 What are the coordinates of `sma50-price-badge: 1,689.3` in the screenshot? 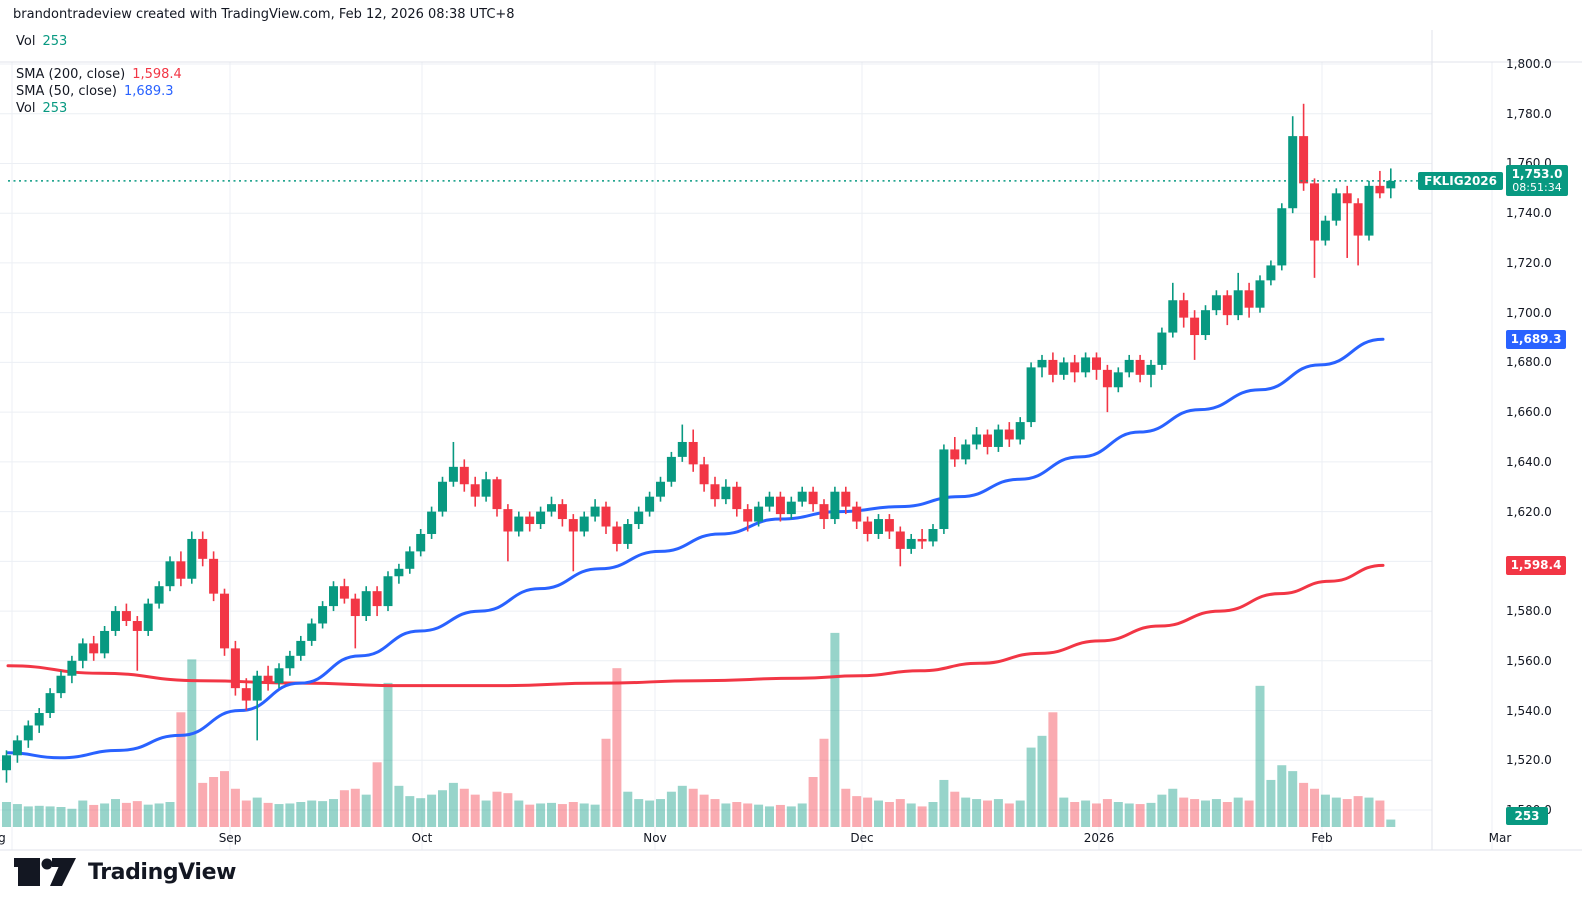 It's located at (1536, 339).